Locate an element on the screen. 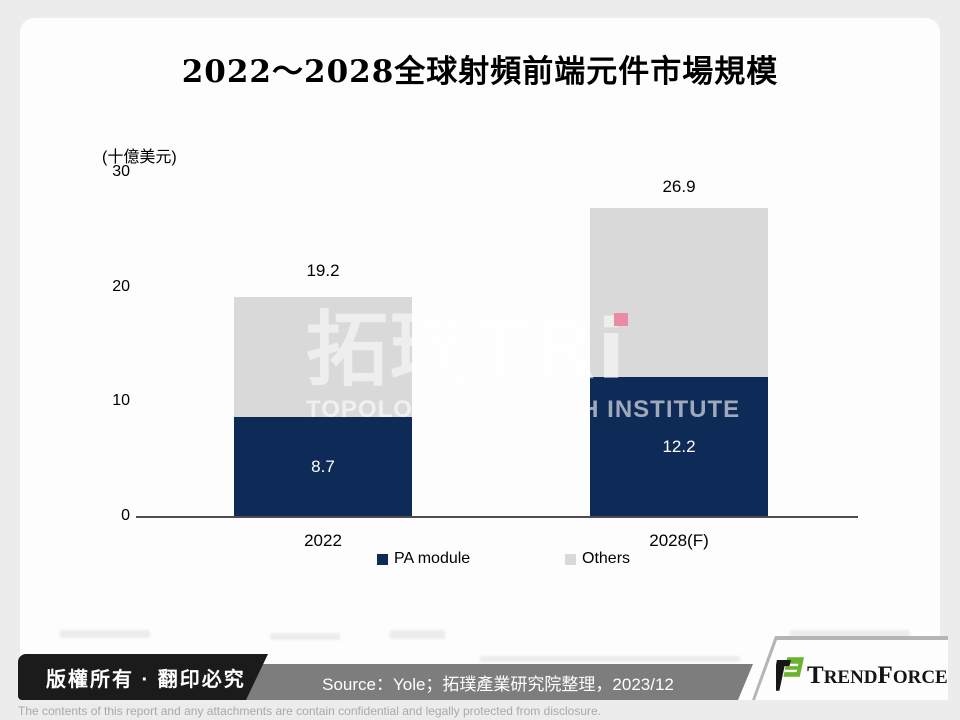 This screenshot has height=720, width=960. y-tick-0: 0 is located at coordinates (125, 515).